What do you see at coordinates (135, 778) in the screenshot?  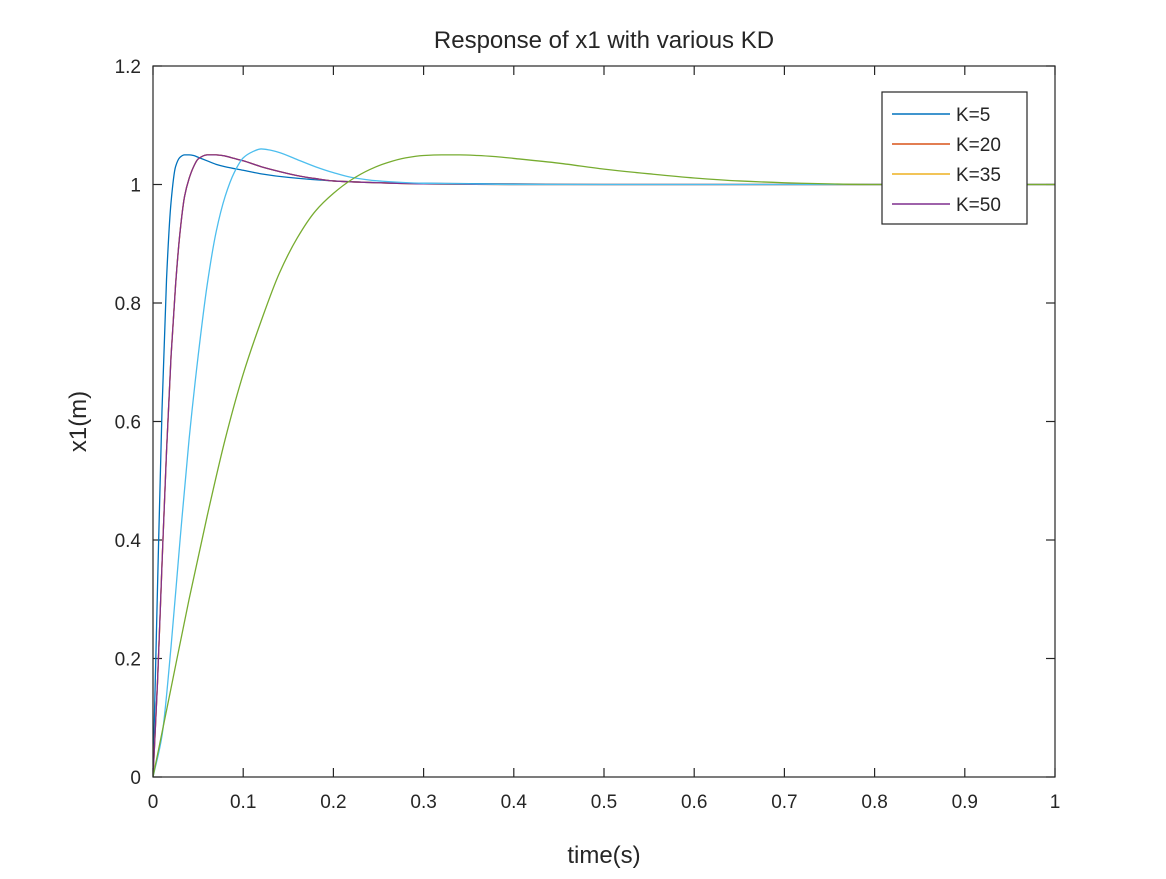 I see `y-tick-label: 0` at bounding box center [135, 778].